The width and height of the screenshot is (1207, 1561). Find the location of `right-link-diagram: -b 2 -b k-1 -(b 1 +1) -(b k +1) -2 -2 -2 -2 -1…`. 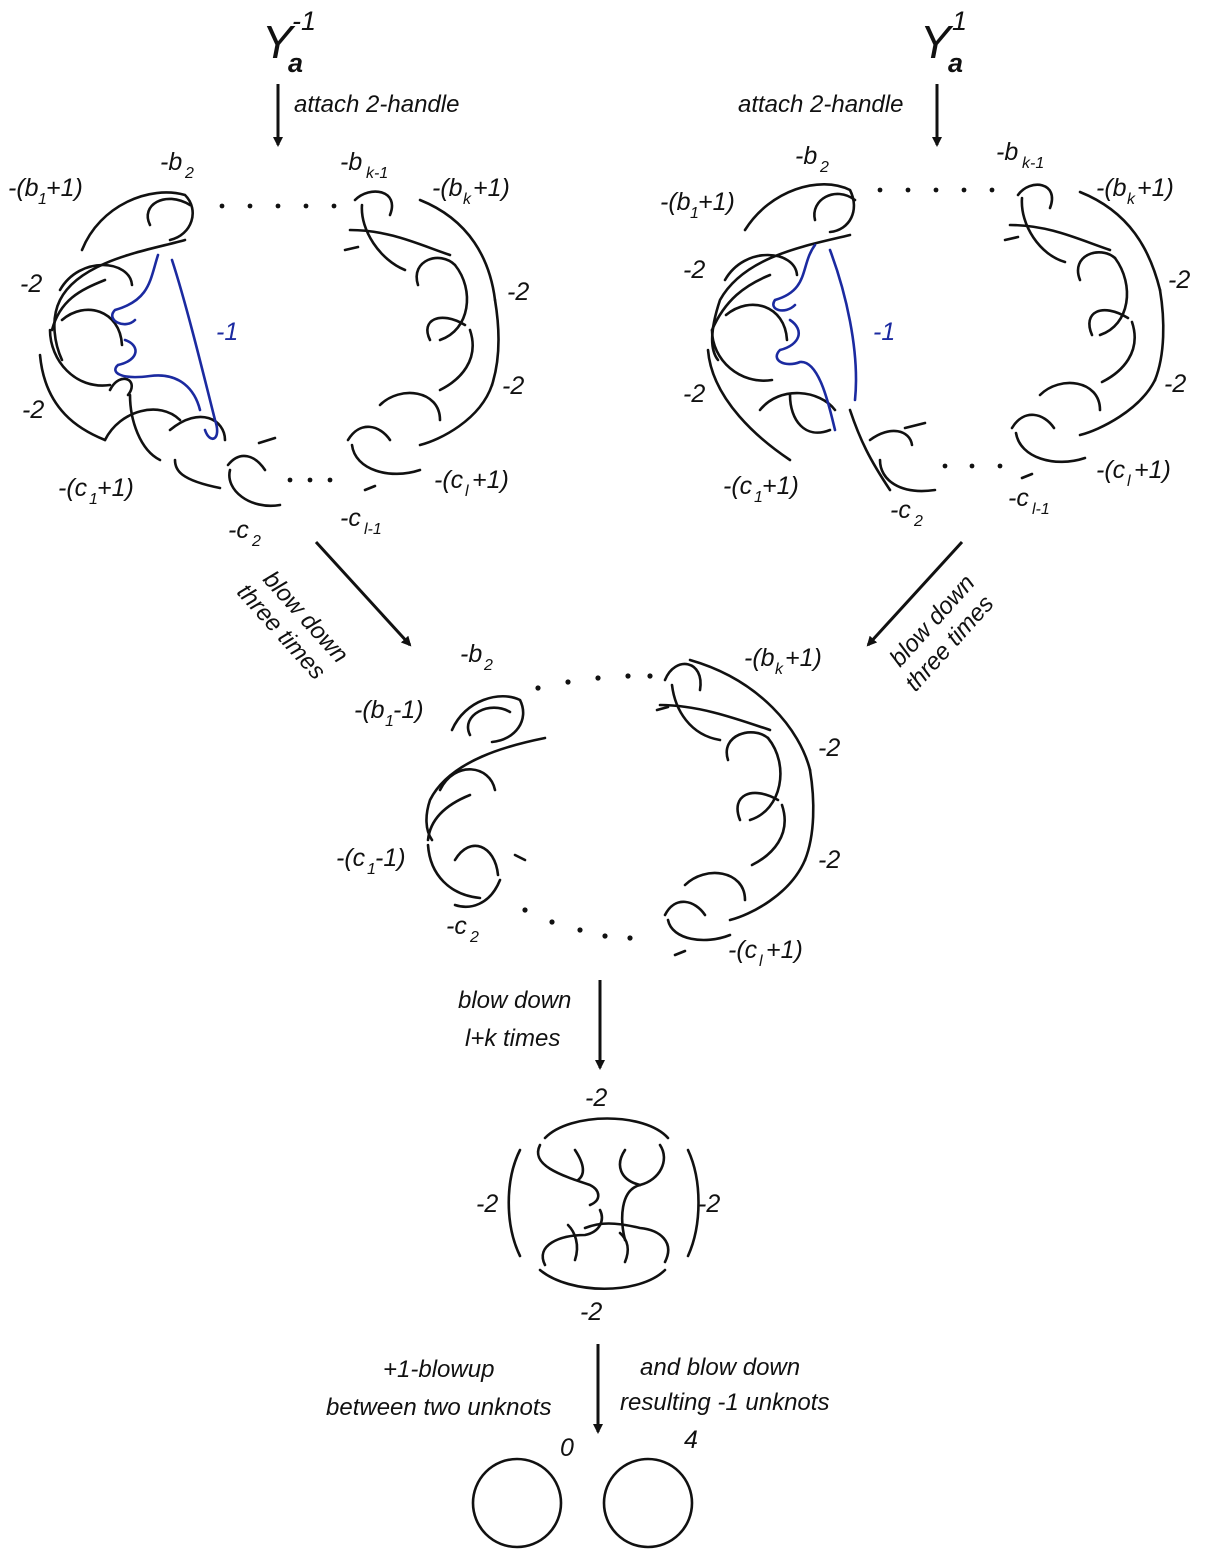

right-link-diagram: -b 2 -b k-1 -(b 1 +1) -(b k +1) -2 -2 -2 -2 -1… is located at coordinates (925, 334).